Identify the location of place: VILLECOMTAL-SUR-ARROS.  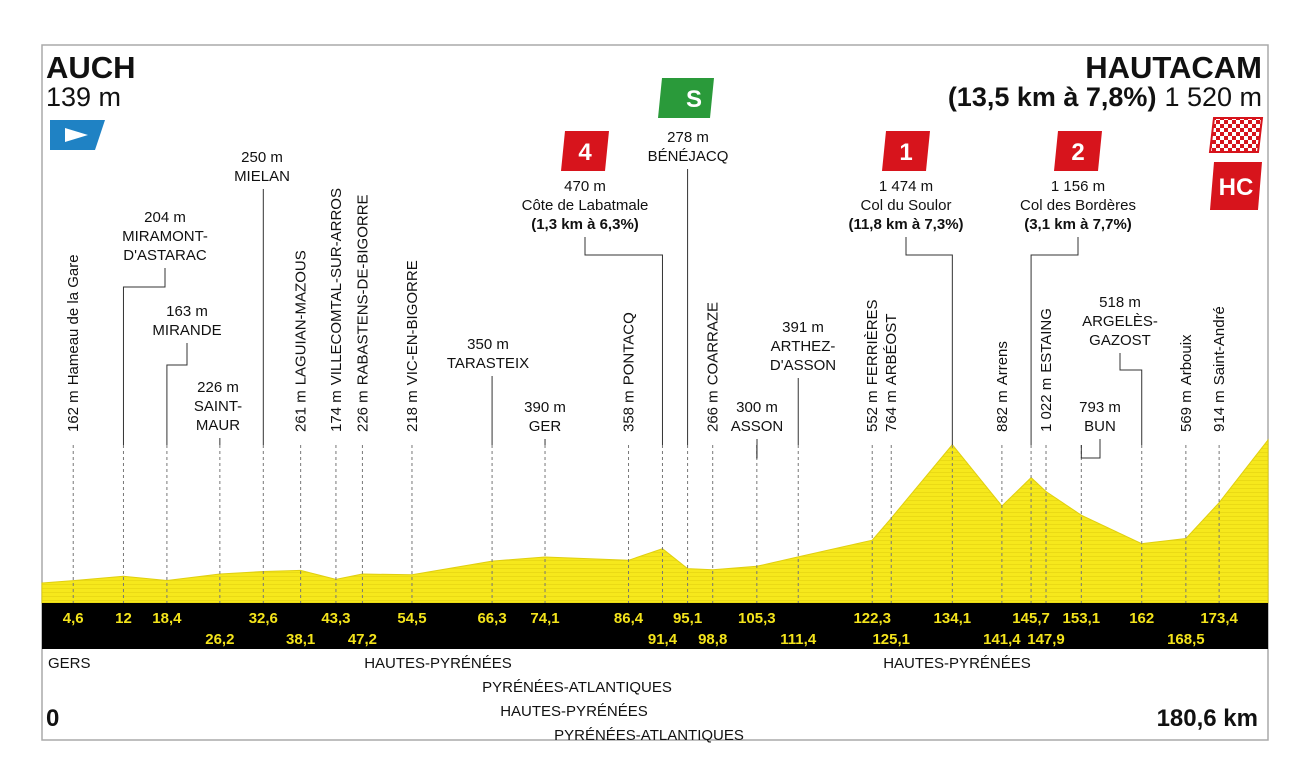
(336, 286).